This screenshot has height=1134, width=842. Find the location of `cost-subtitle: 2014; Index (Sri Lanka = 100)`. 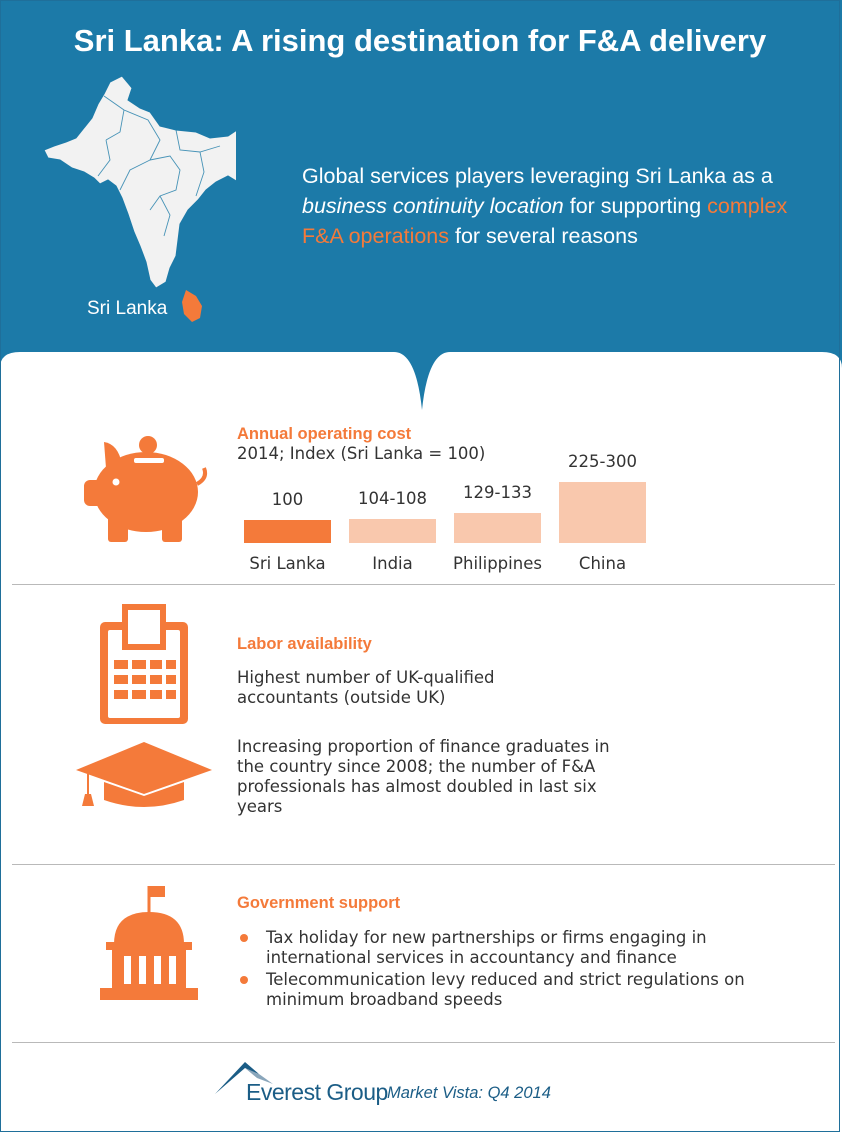

cost-subtitle: 2014; Index (Sri Lanka = 100) is located at coordinates (361, 453).